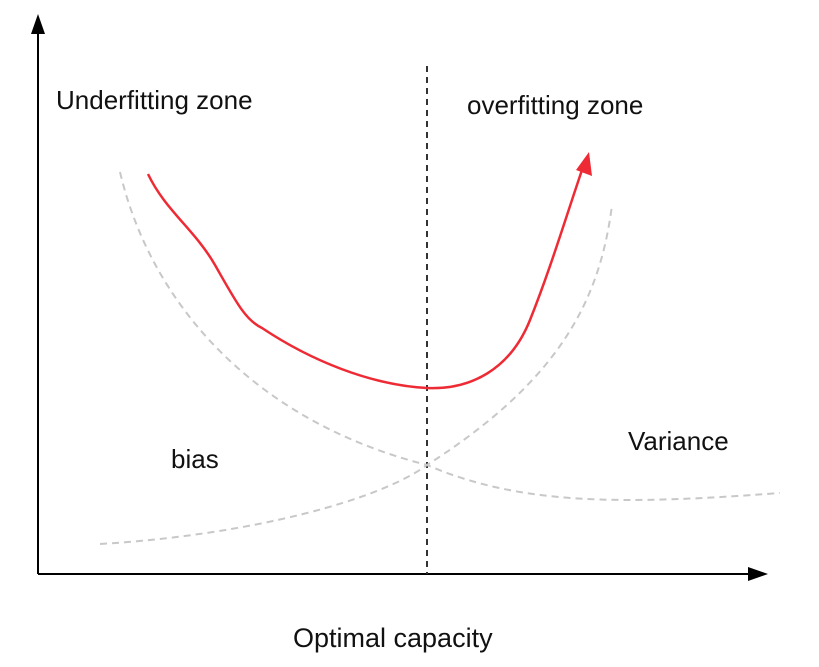 The height and width of the screenshot is (667, 819). What do you see at coordinates (393, 638) in the screenshot?
I see `x-axis-label: Optimal capacity` at bounding box center [393, 638].